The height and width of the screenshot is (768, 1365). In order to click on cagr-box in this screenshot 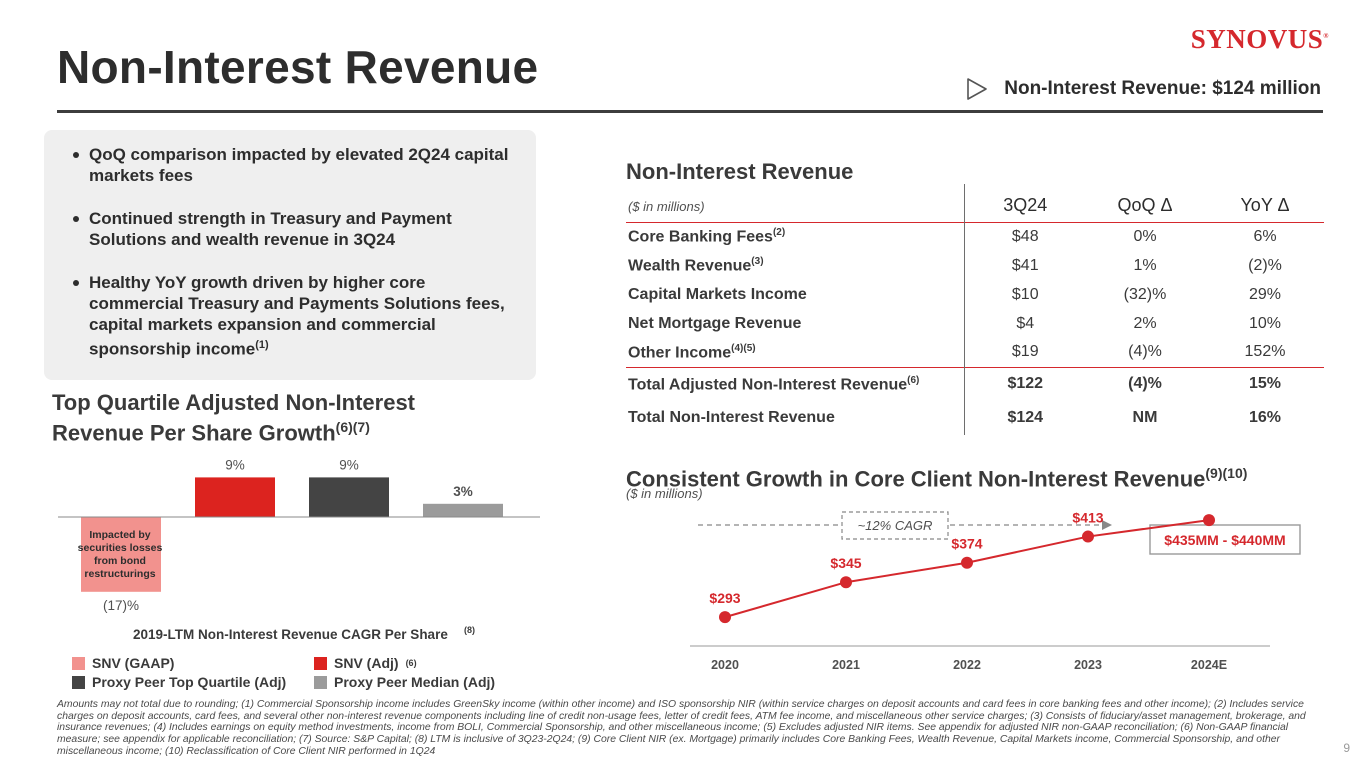, I will do `click(895, 525)`.